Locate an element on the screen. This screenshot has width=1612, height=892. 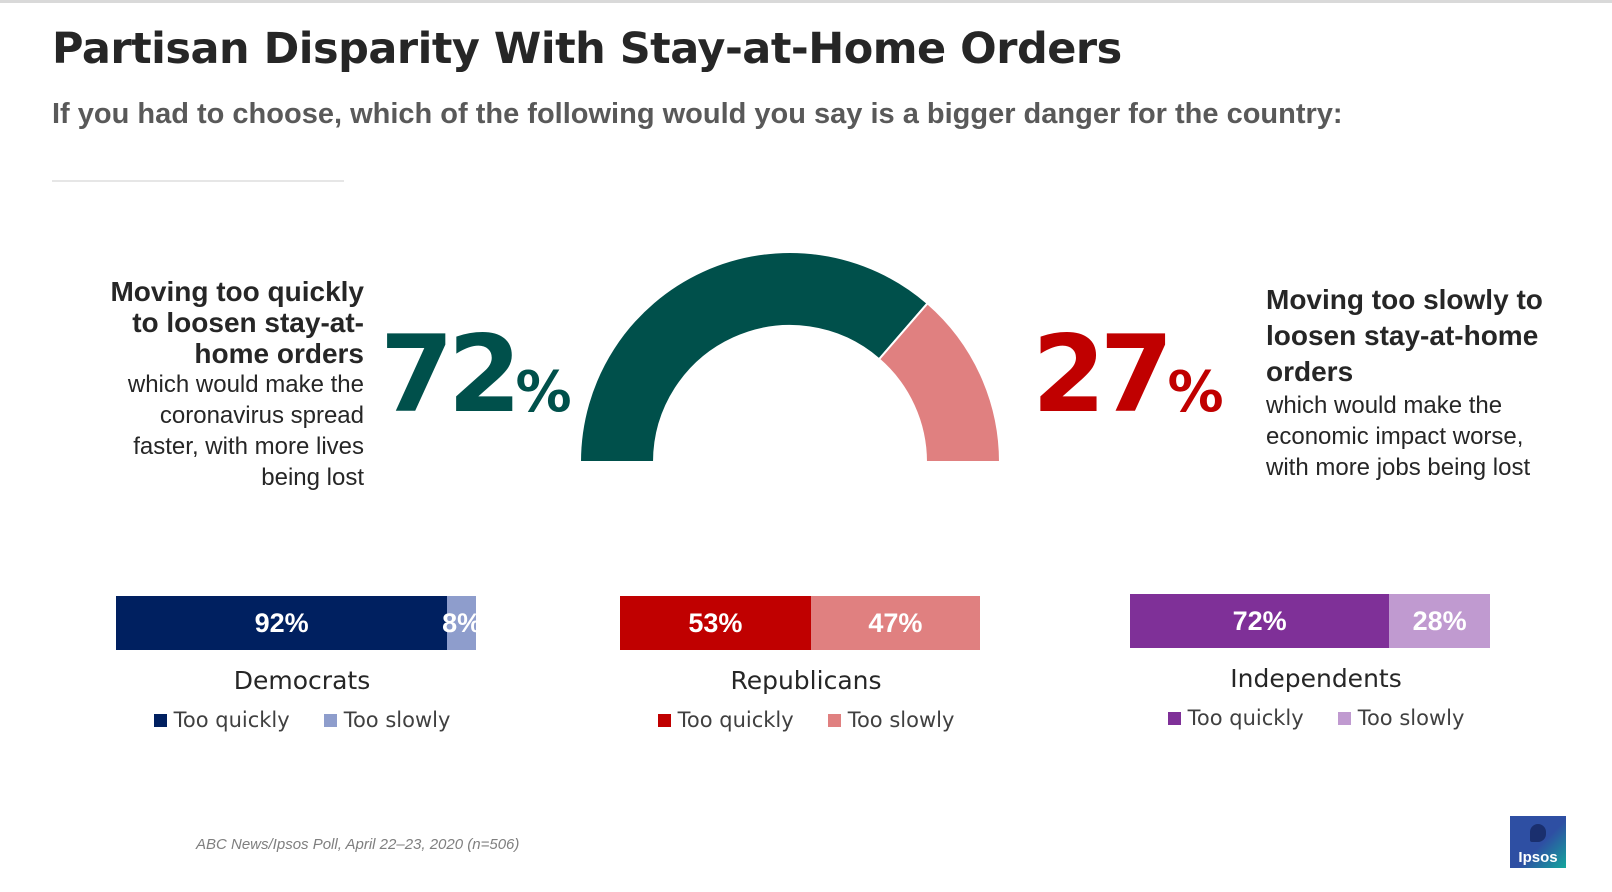
logo-text: Ipsos is located at coordinates (1538, 857).